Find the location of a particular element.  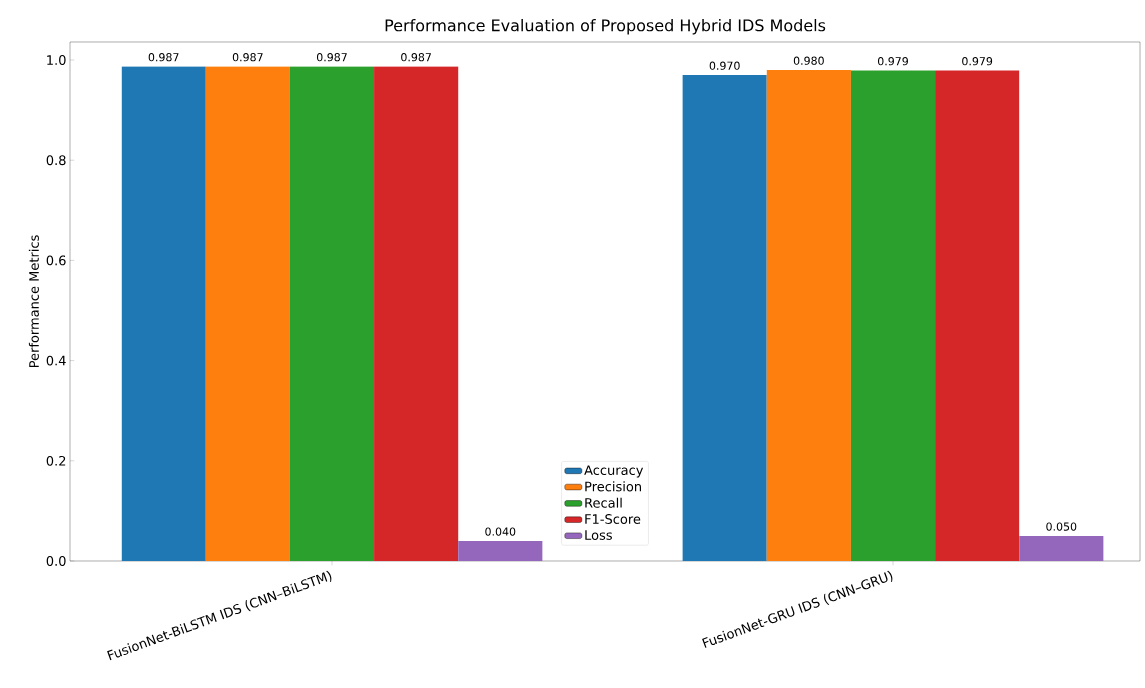

data-label: 0.040 is located at coordinates (500, 531).